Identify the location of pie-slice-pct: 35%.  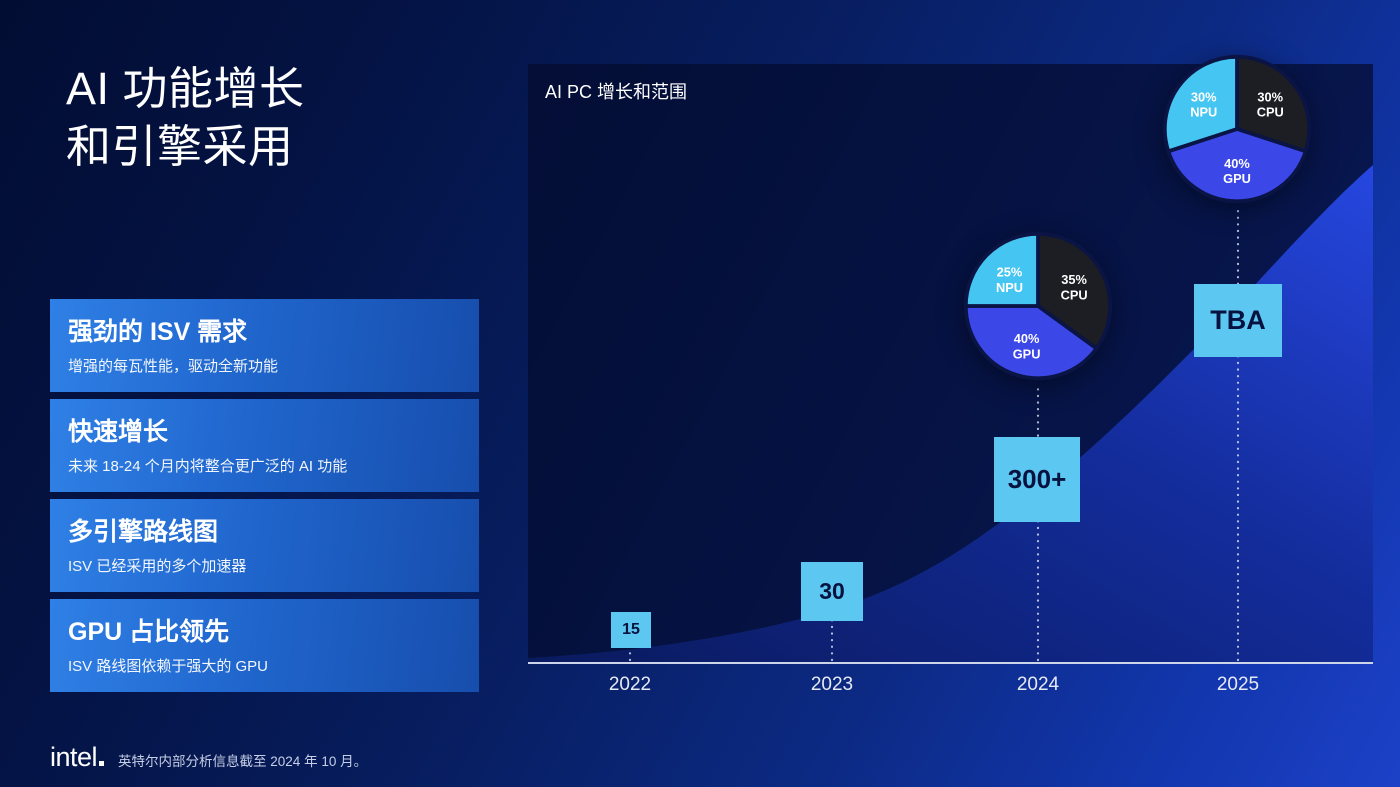
(1074, 279).